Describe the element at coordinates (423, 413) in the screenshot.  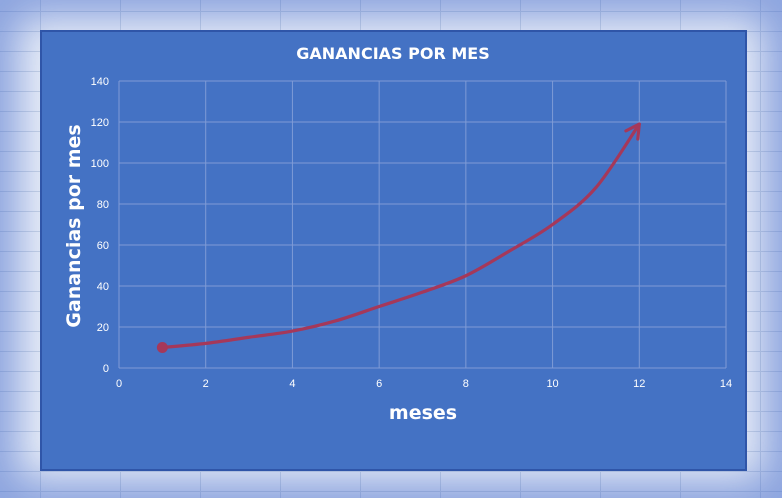
I see `x-axis-title: meses` at that location.